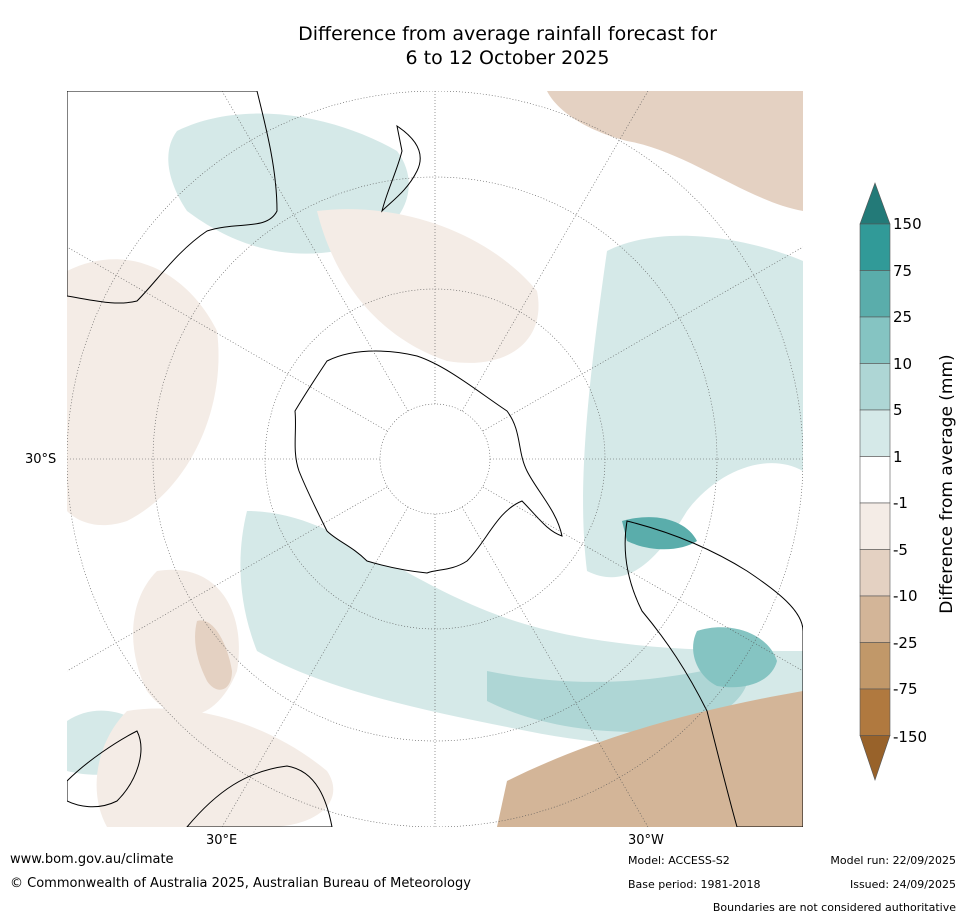 The image size is (965, 919). I want to click on colorbar-seg-m25-m75, so click(875, 666).